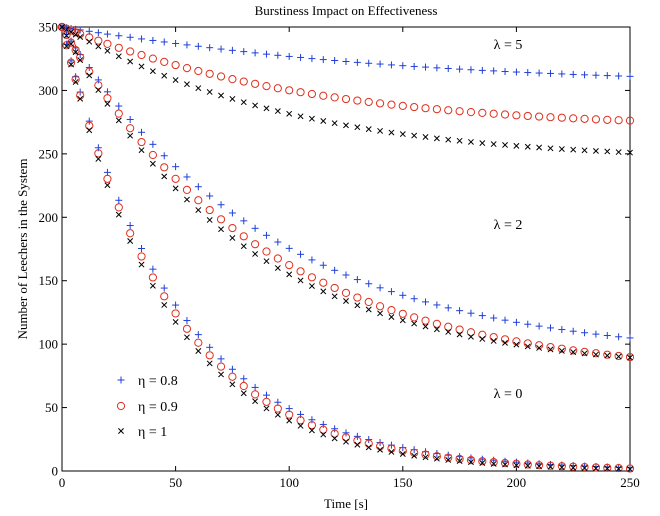 This screenshot has height=516, width=660. I want to click on y-axis-title: Number of Leechers in the System, so click(22, 249).